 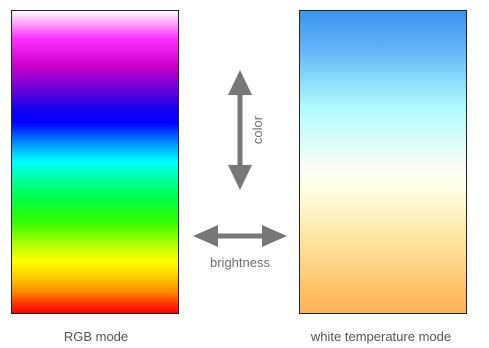 I want to click on color-axis-arrow, so click(x=240, y=130).